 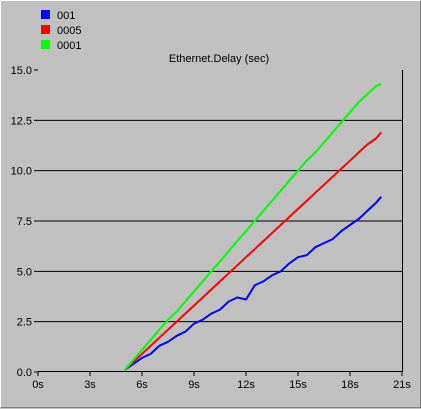 I want to click on y-tick-label-4: 10.0, so click(x=21, y=172).